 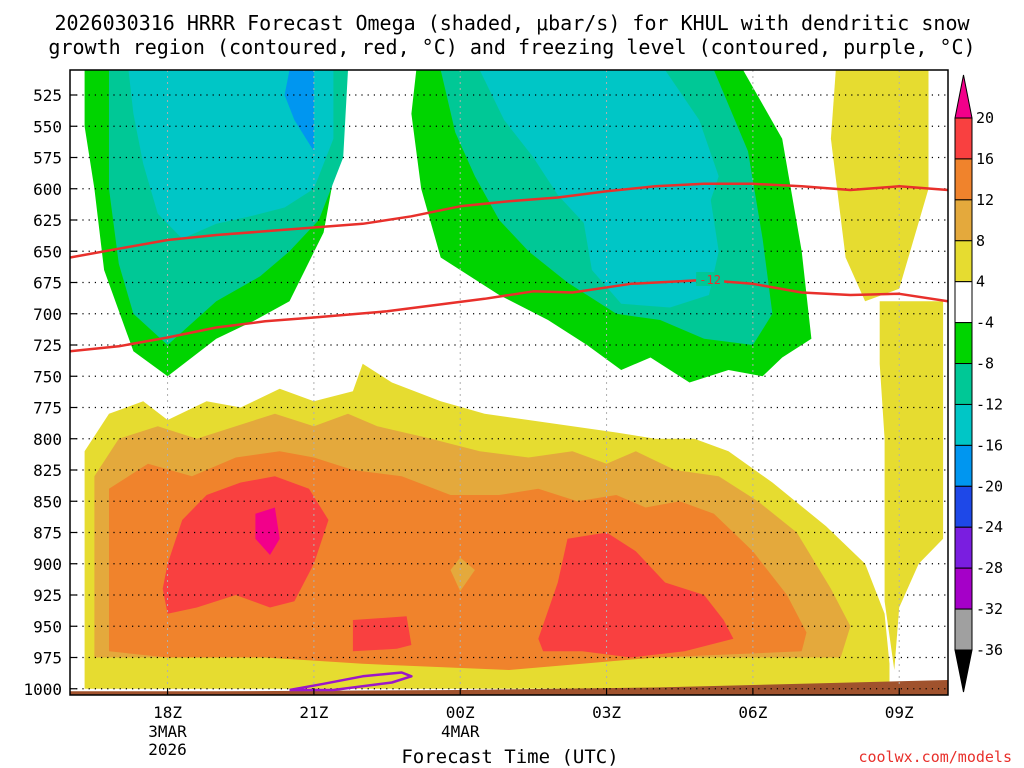 What do you see at coordinates (42, 689) in the screenshot?
I see `y-tick-label: 1000` at bounding box center [42, 689].